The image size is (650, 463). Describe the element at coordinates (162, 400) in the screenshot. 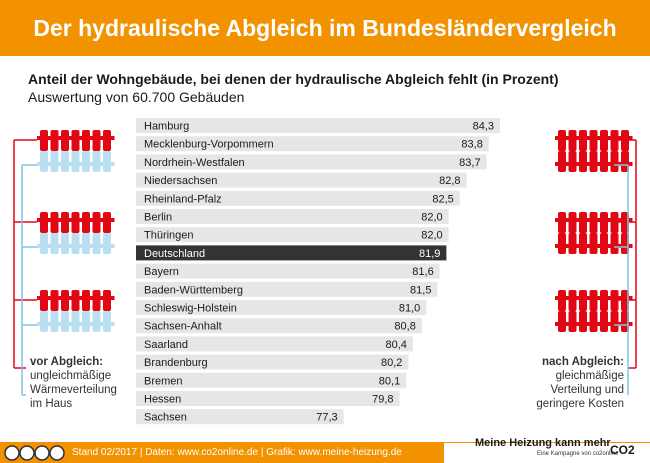

I see `category-label: Hessen` at that location.